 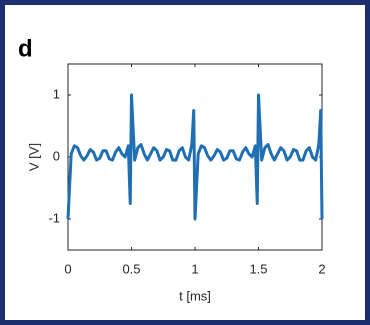 I want to click on x-tick-label: 1, so click(x=194, y=268).